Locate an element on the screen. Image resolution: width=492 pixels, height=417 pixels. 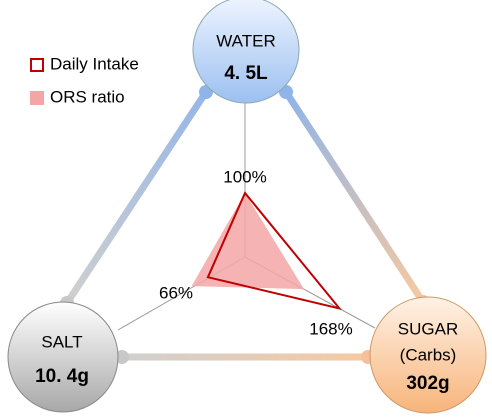
node-amount: 4. 5L is located at coordinates (246, 73).